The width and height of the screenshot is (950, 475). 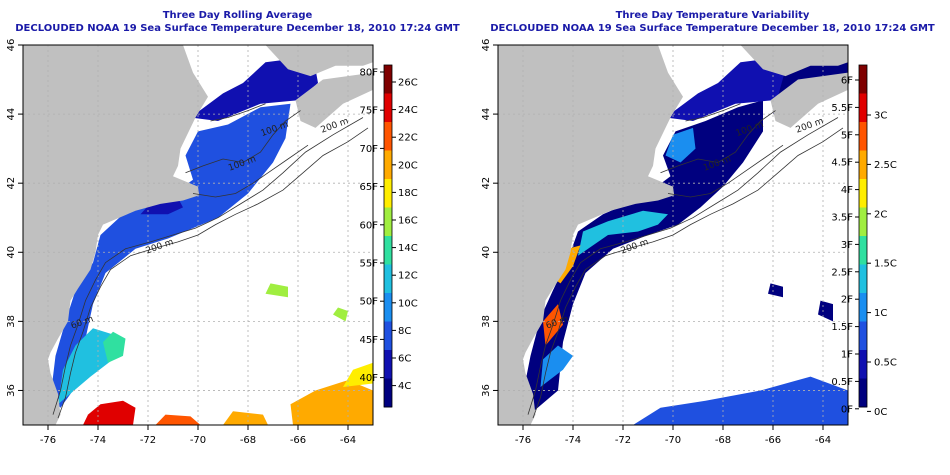 What do you see at coordinates (408, 83) in the screenshot?
I see `colorbar-label-c: 26C` at bounding box center [408, 83].